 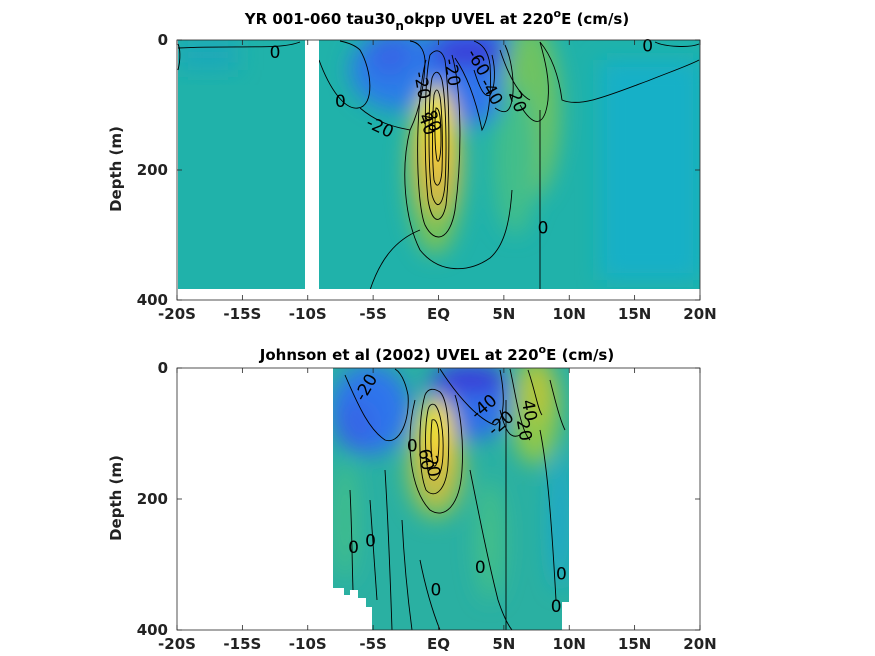 What do you see at coordinates (528, 410) in the screenshot?
I see `contour-label: 40` at bounding box center [528, 410].